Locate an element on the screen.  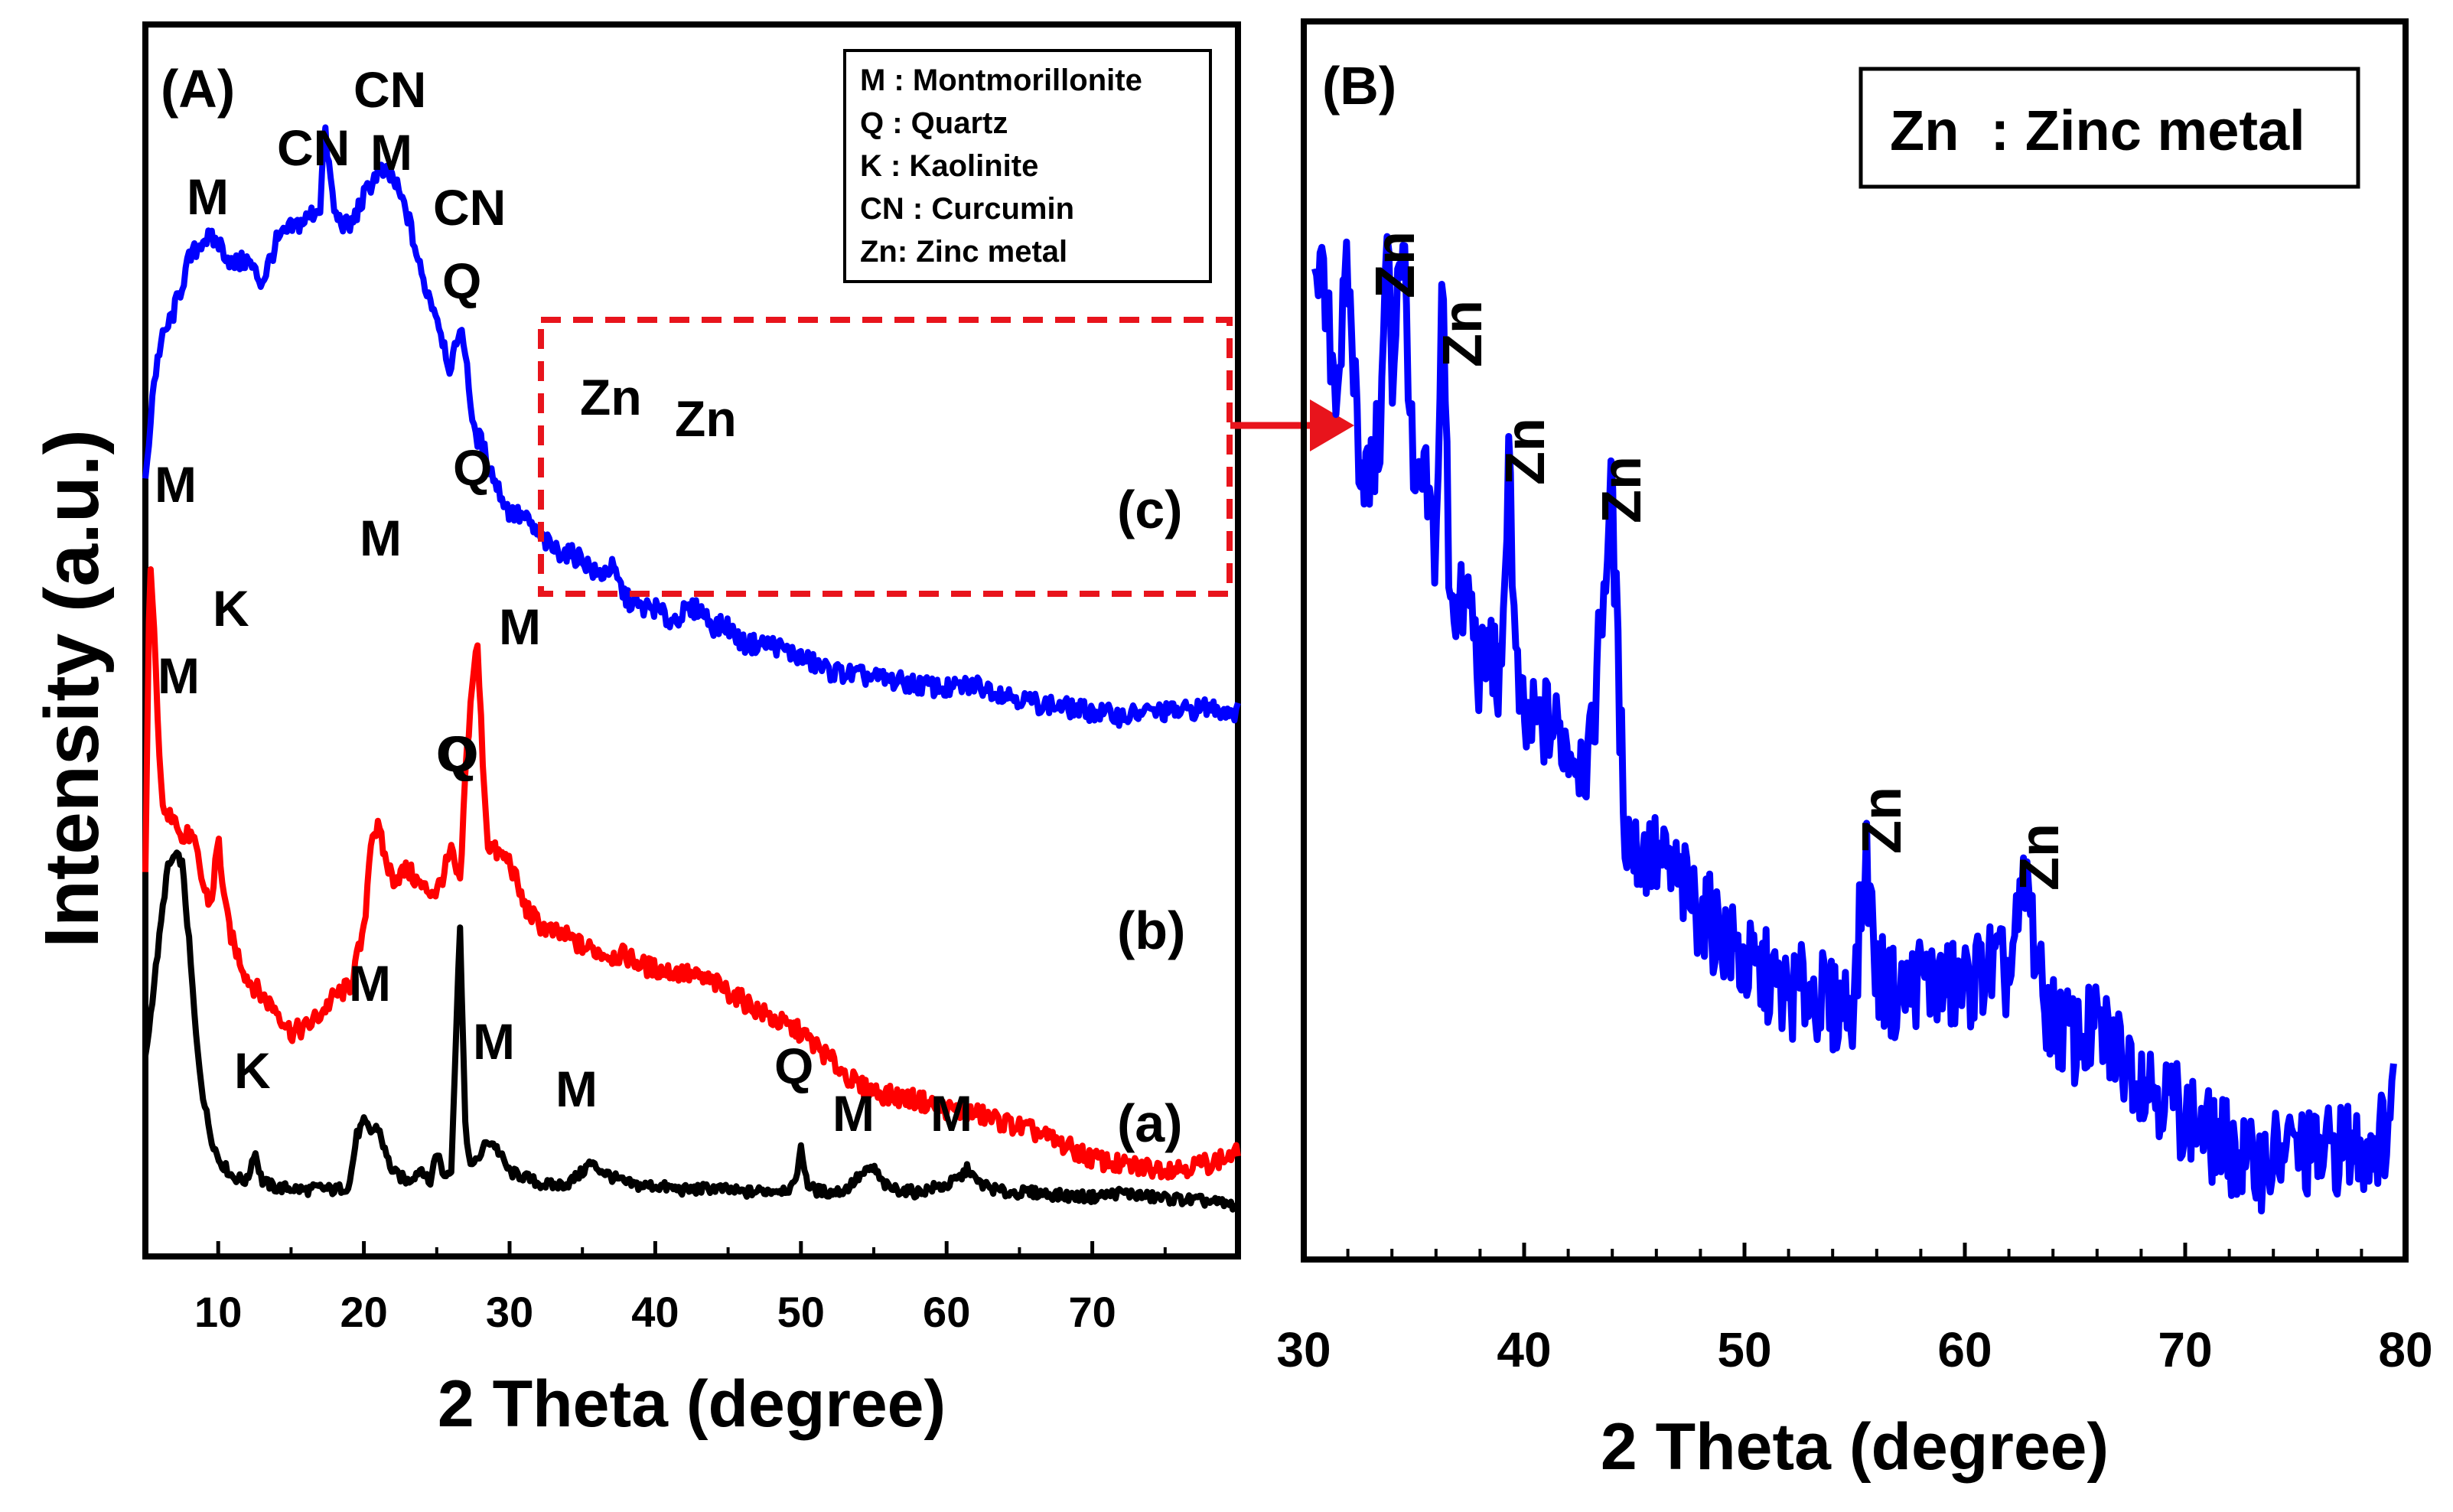
peak-b-k-1: K is located at coordinates (231, 609).